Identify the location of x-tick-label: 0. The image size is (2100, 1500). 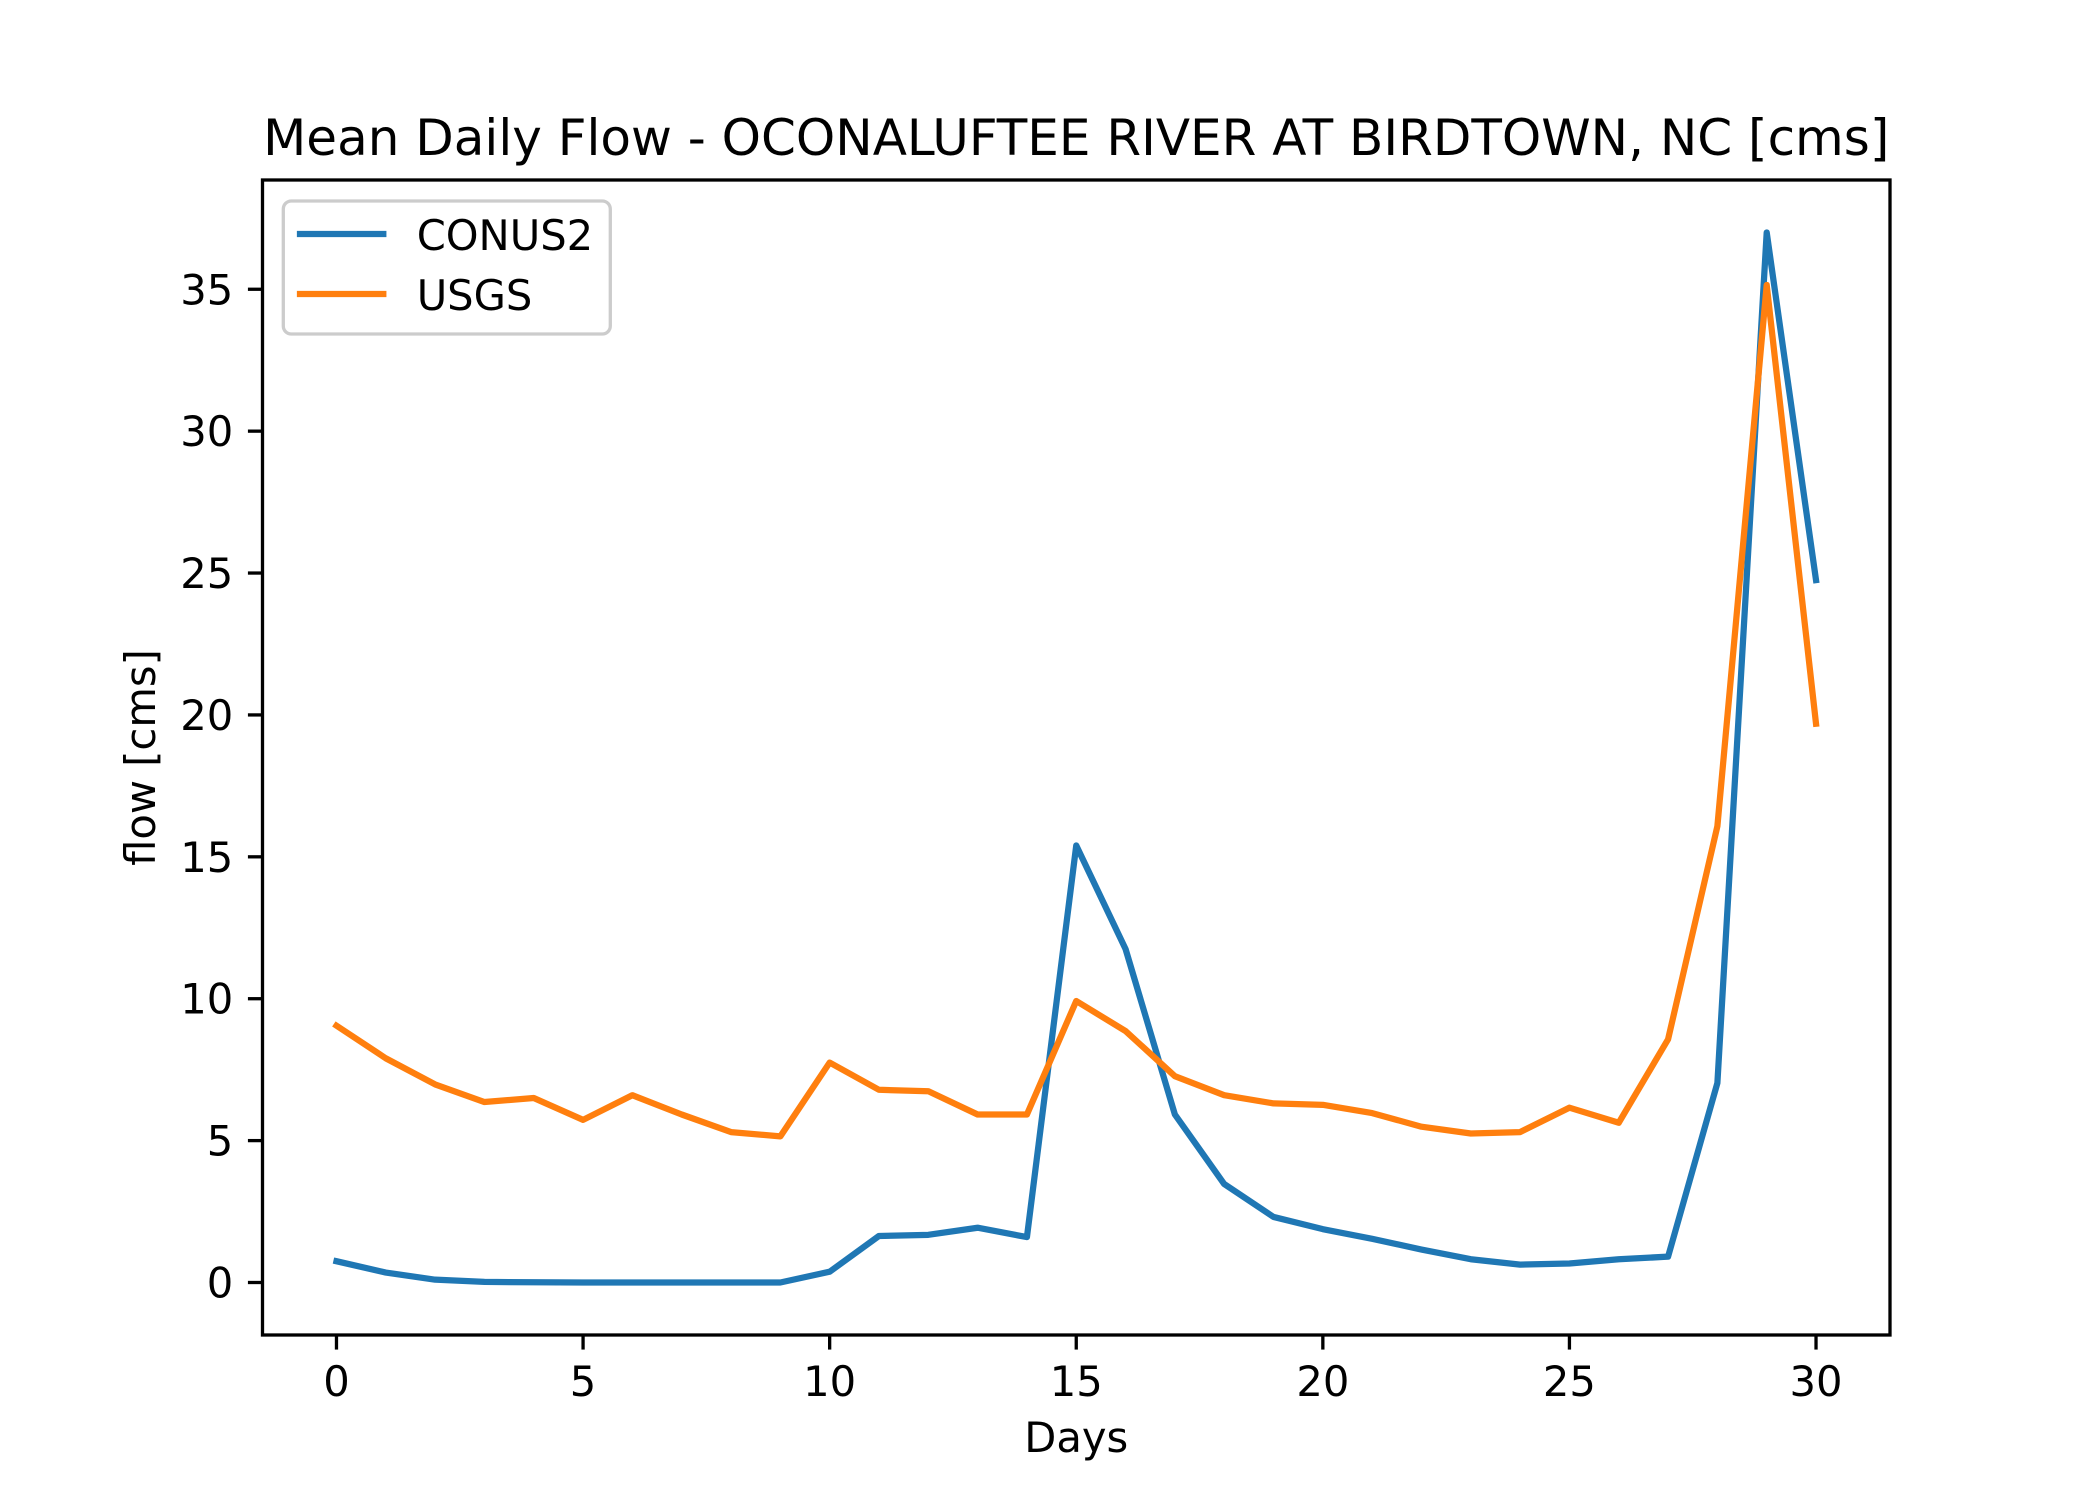
(336, 1381).